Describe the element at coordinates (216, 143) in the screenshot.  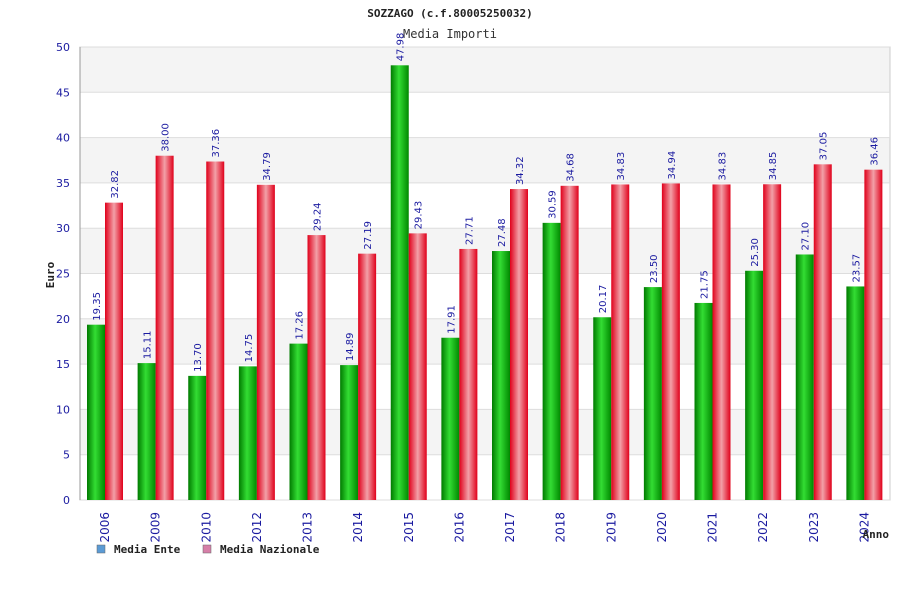
I see `value-label: 37.36` at that location.